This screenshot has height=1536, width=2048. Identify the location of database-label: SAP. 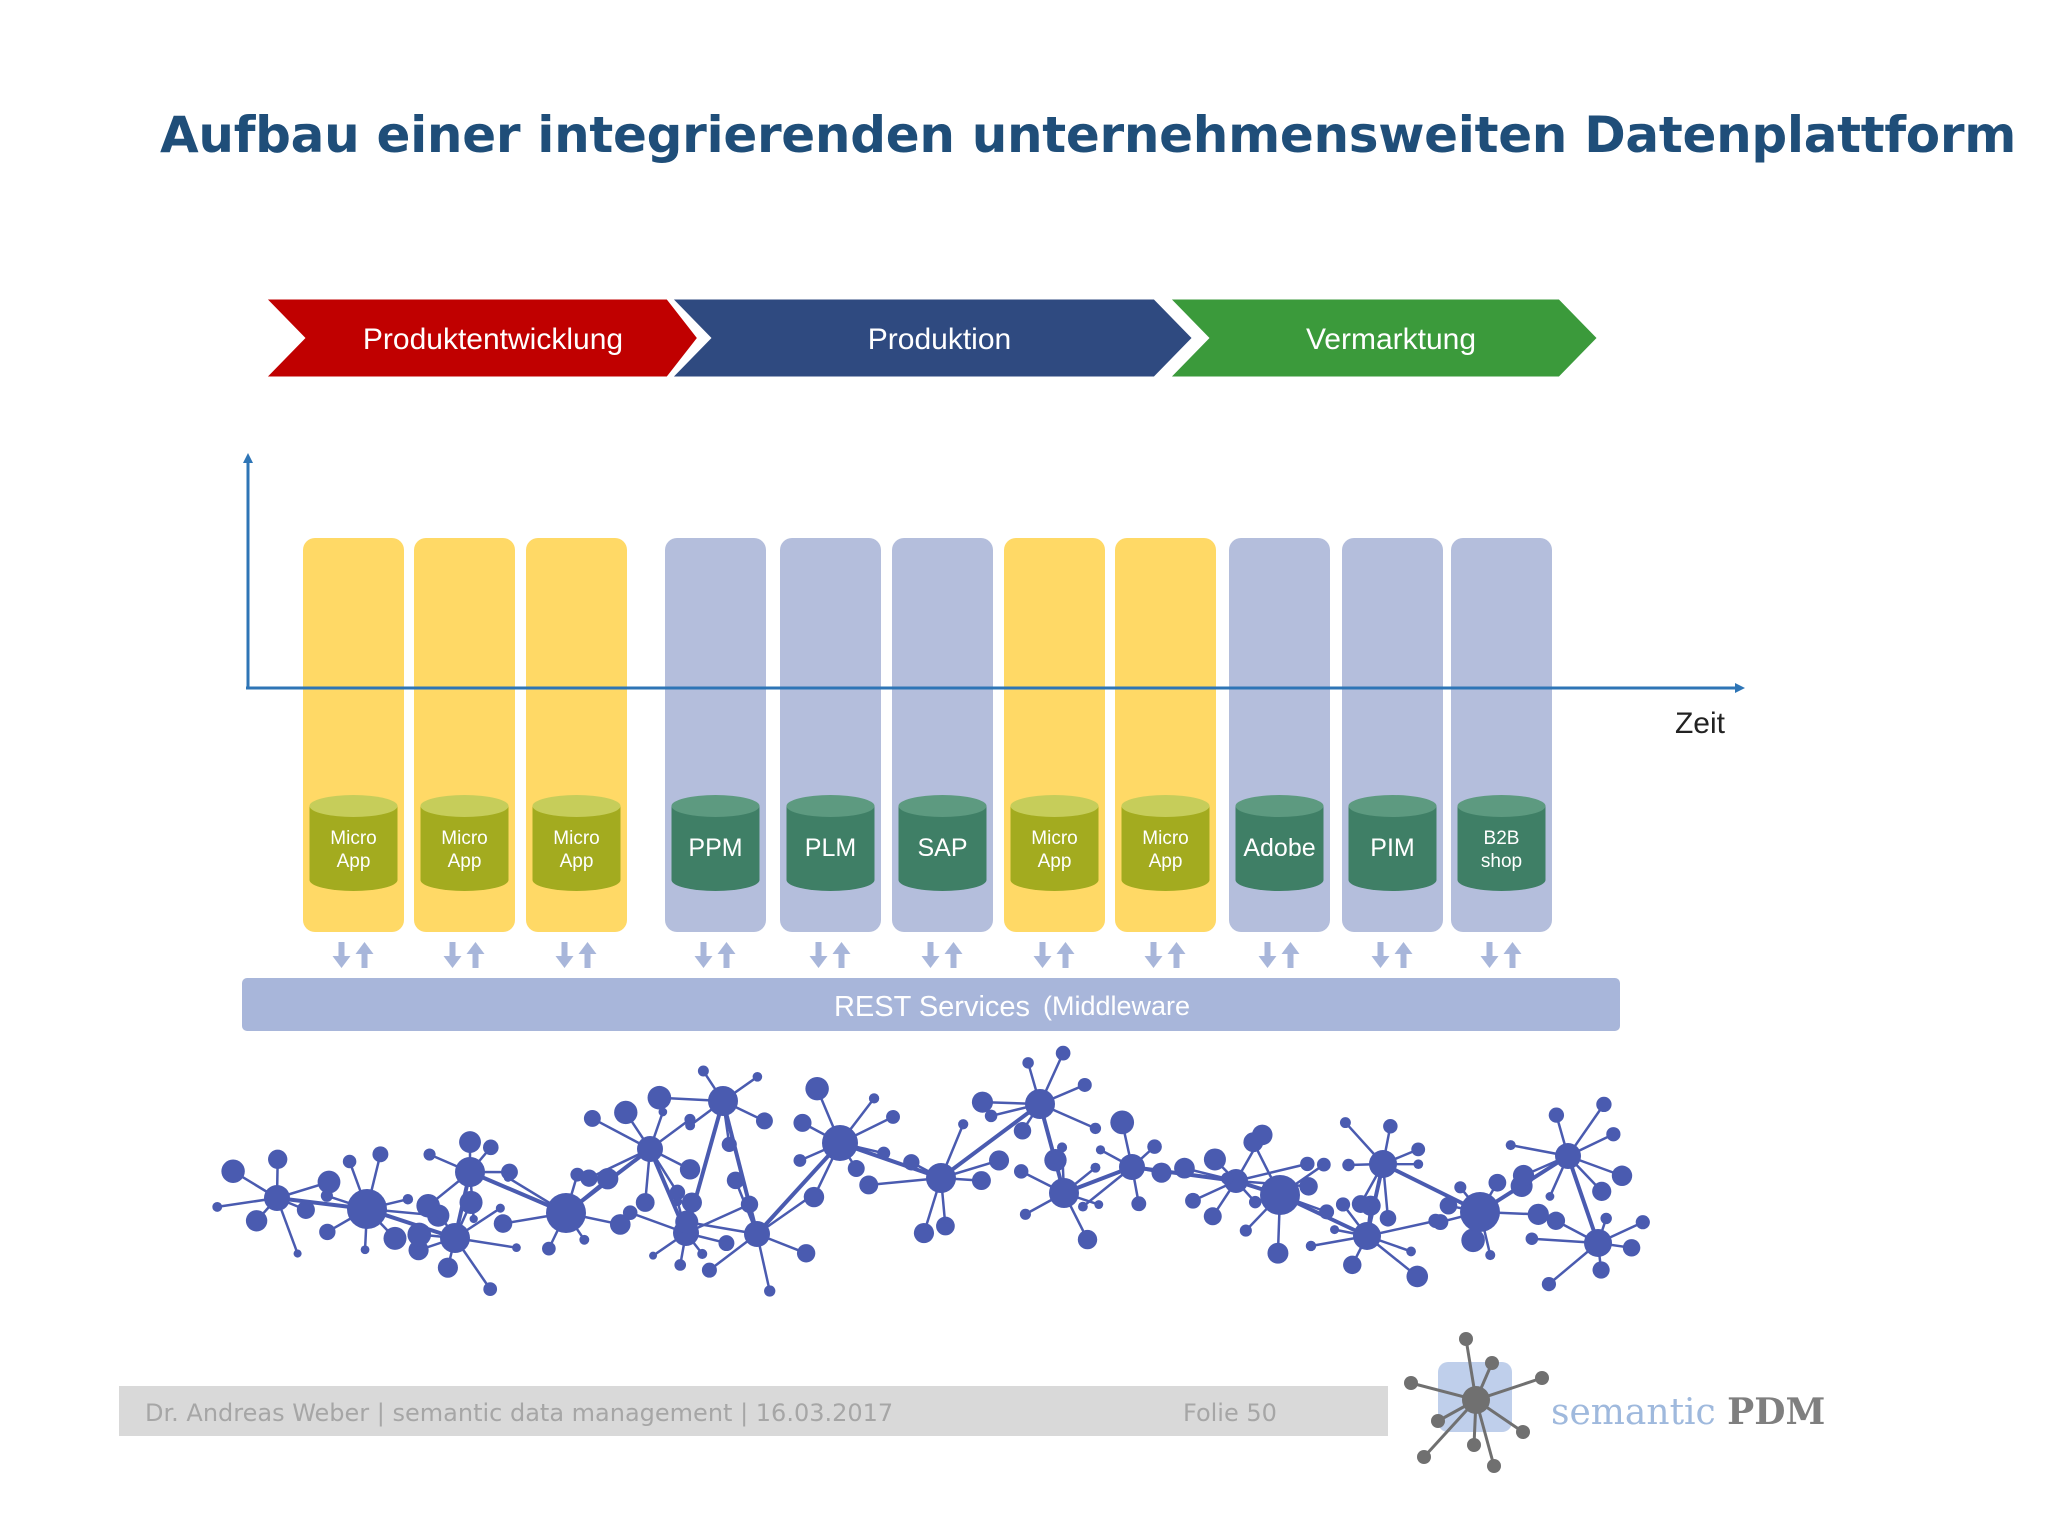
(942, 848).